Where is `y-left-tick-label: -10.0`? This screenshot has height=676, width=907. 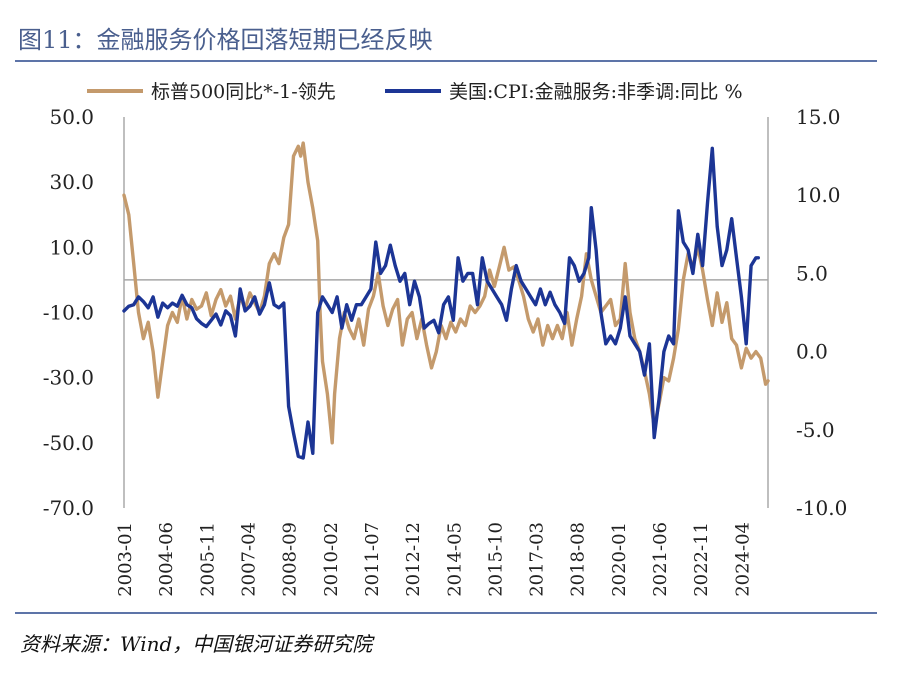
y-left-tick-label: -10.0 is located at coordinates (68, 313).